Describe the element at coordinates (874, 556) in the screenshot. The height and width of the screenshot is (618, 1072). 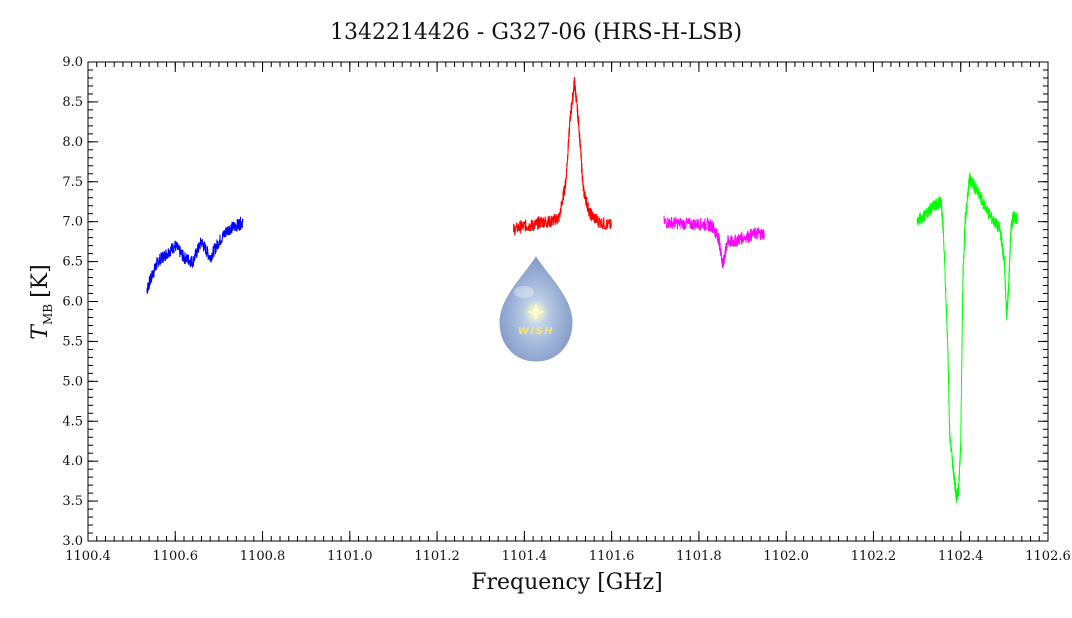
I see `x-tick-label: 1102.2` at that location.